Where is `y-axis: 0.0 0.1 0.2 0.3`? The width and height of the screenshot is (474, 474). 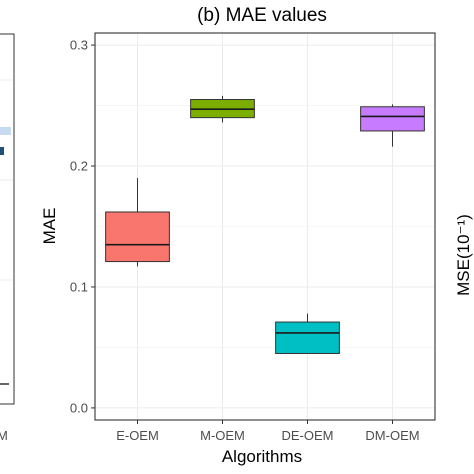
y-axis: 0.0 0.1 0.2 0.3 is located at coordinates (82, 226).